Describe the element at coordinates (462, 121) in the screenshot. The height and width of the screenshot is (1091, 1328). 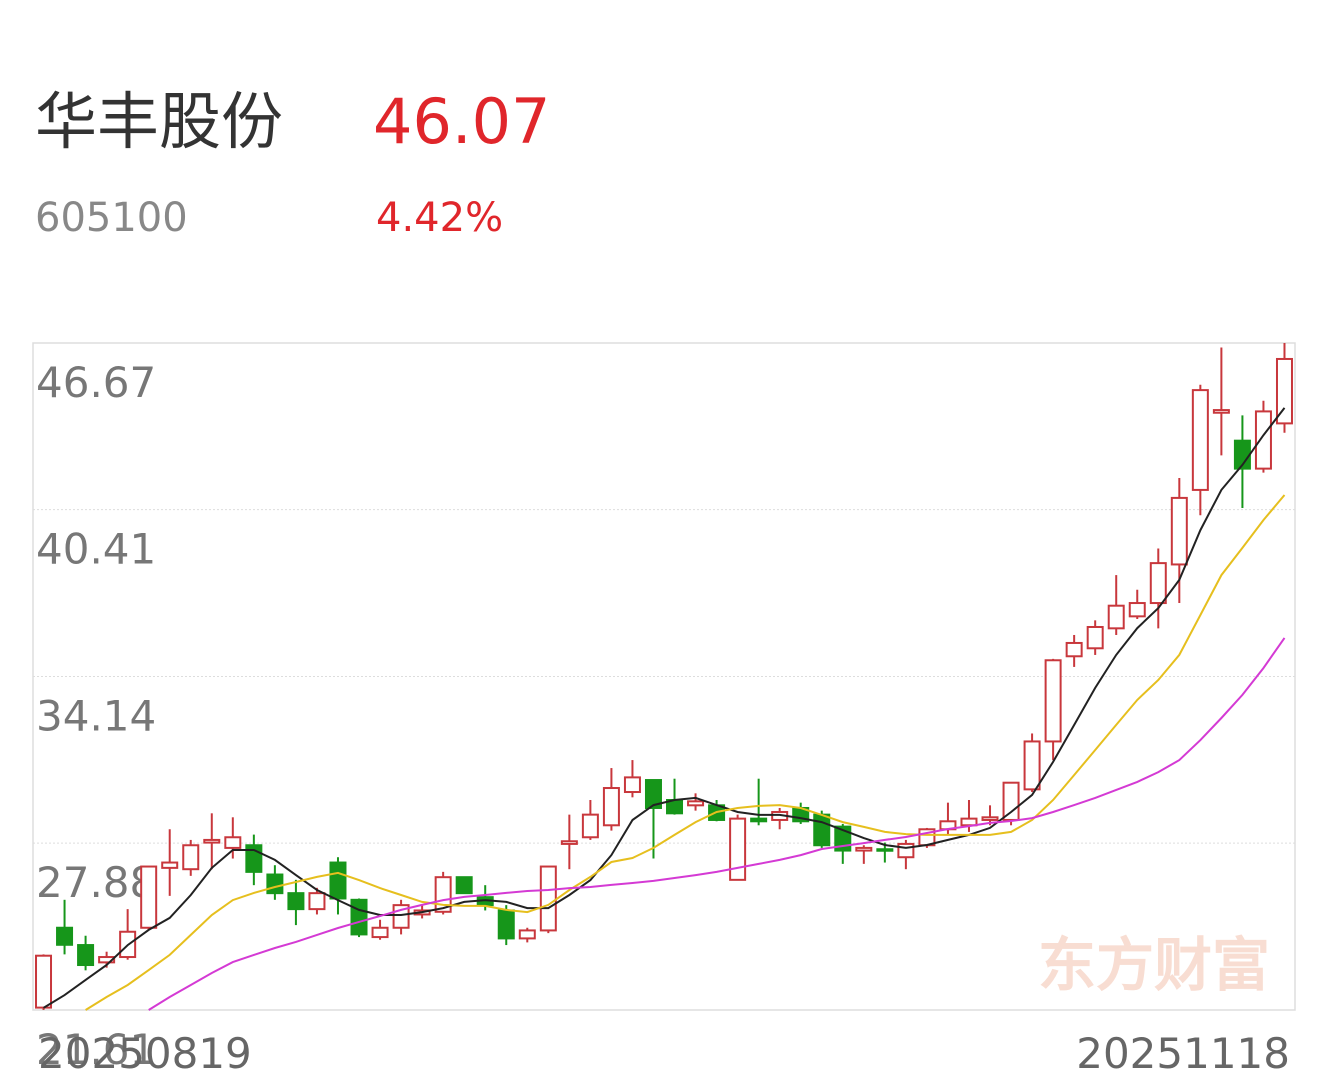
I see `stock-price: 46.07` at that location.